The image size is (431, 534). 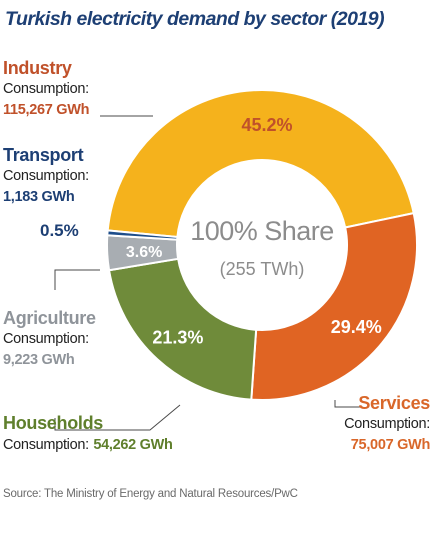 I want to click on label-agriculture-name: Agriculture, so click(x=49, y=318).